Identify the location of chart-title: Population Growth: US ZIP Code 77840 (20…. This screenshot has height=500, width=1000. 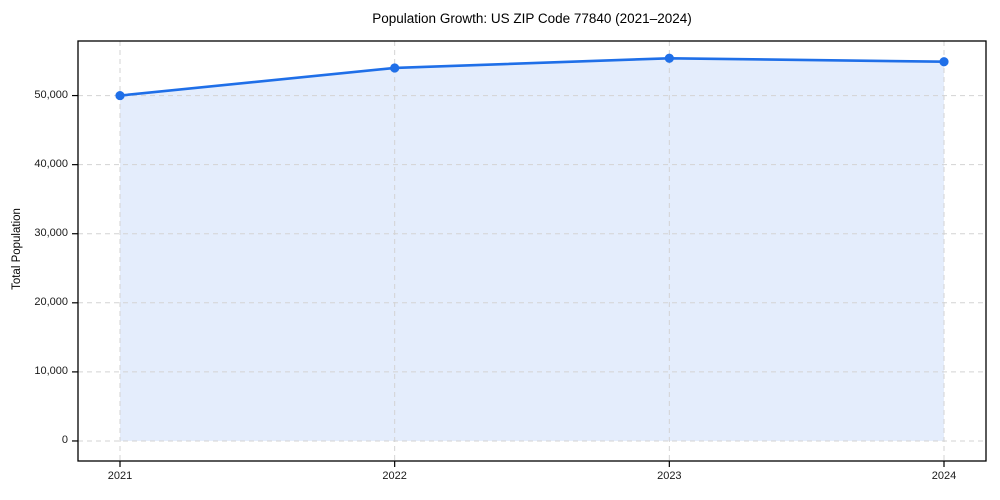
(532, 18).